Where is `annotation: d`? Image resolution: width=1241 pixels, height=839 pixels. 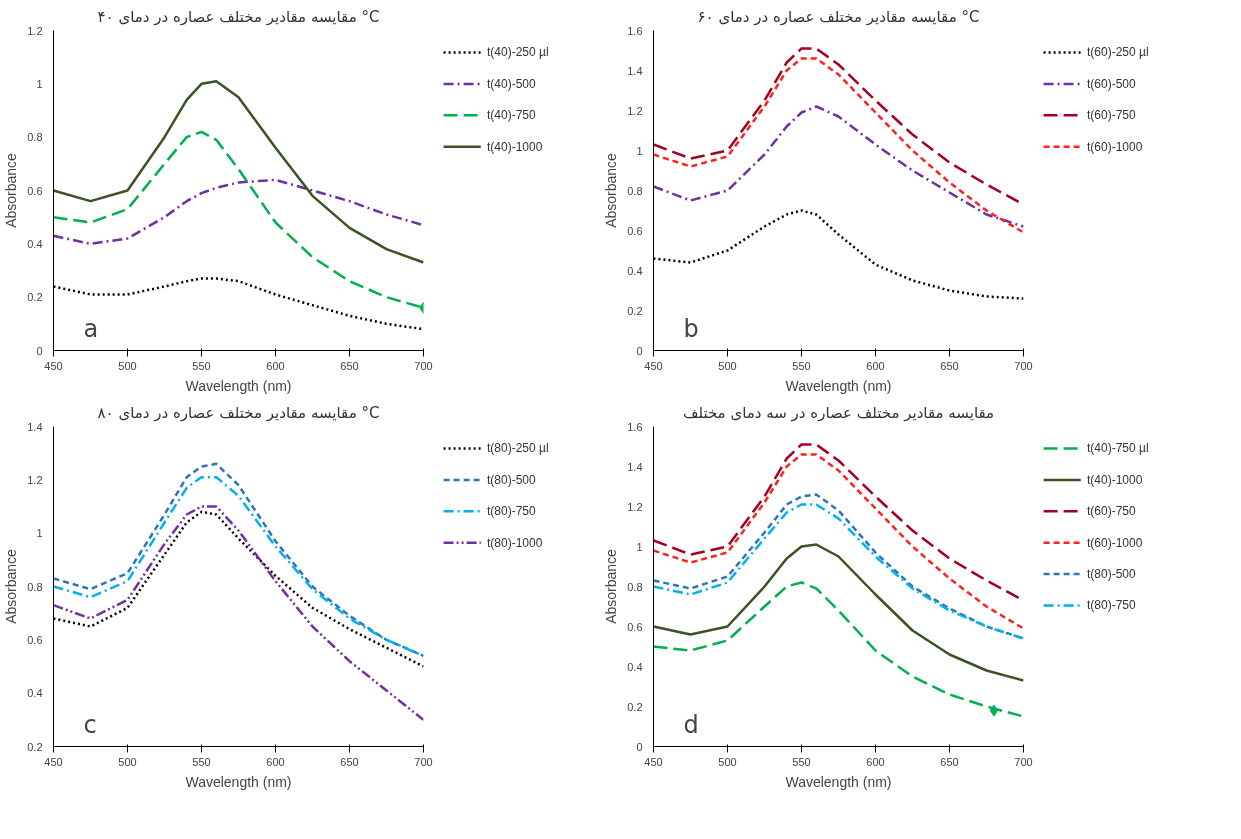
annotation: d is located at coordinates (691, 724).